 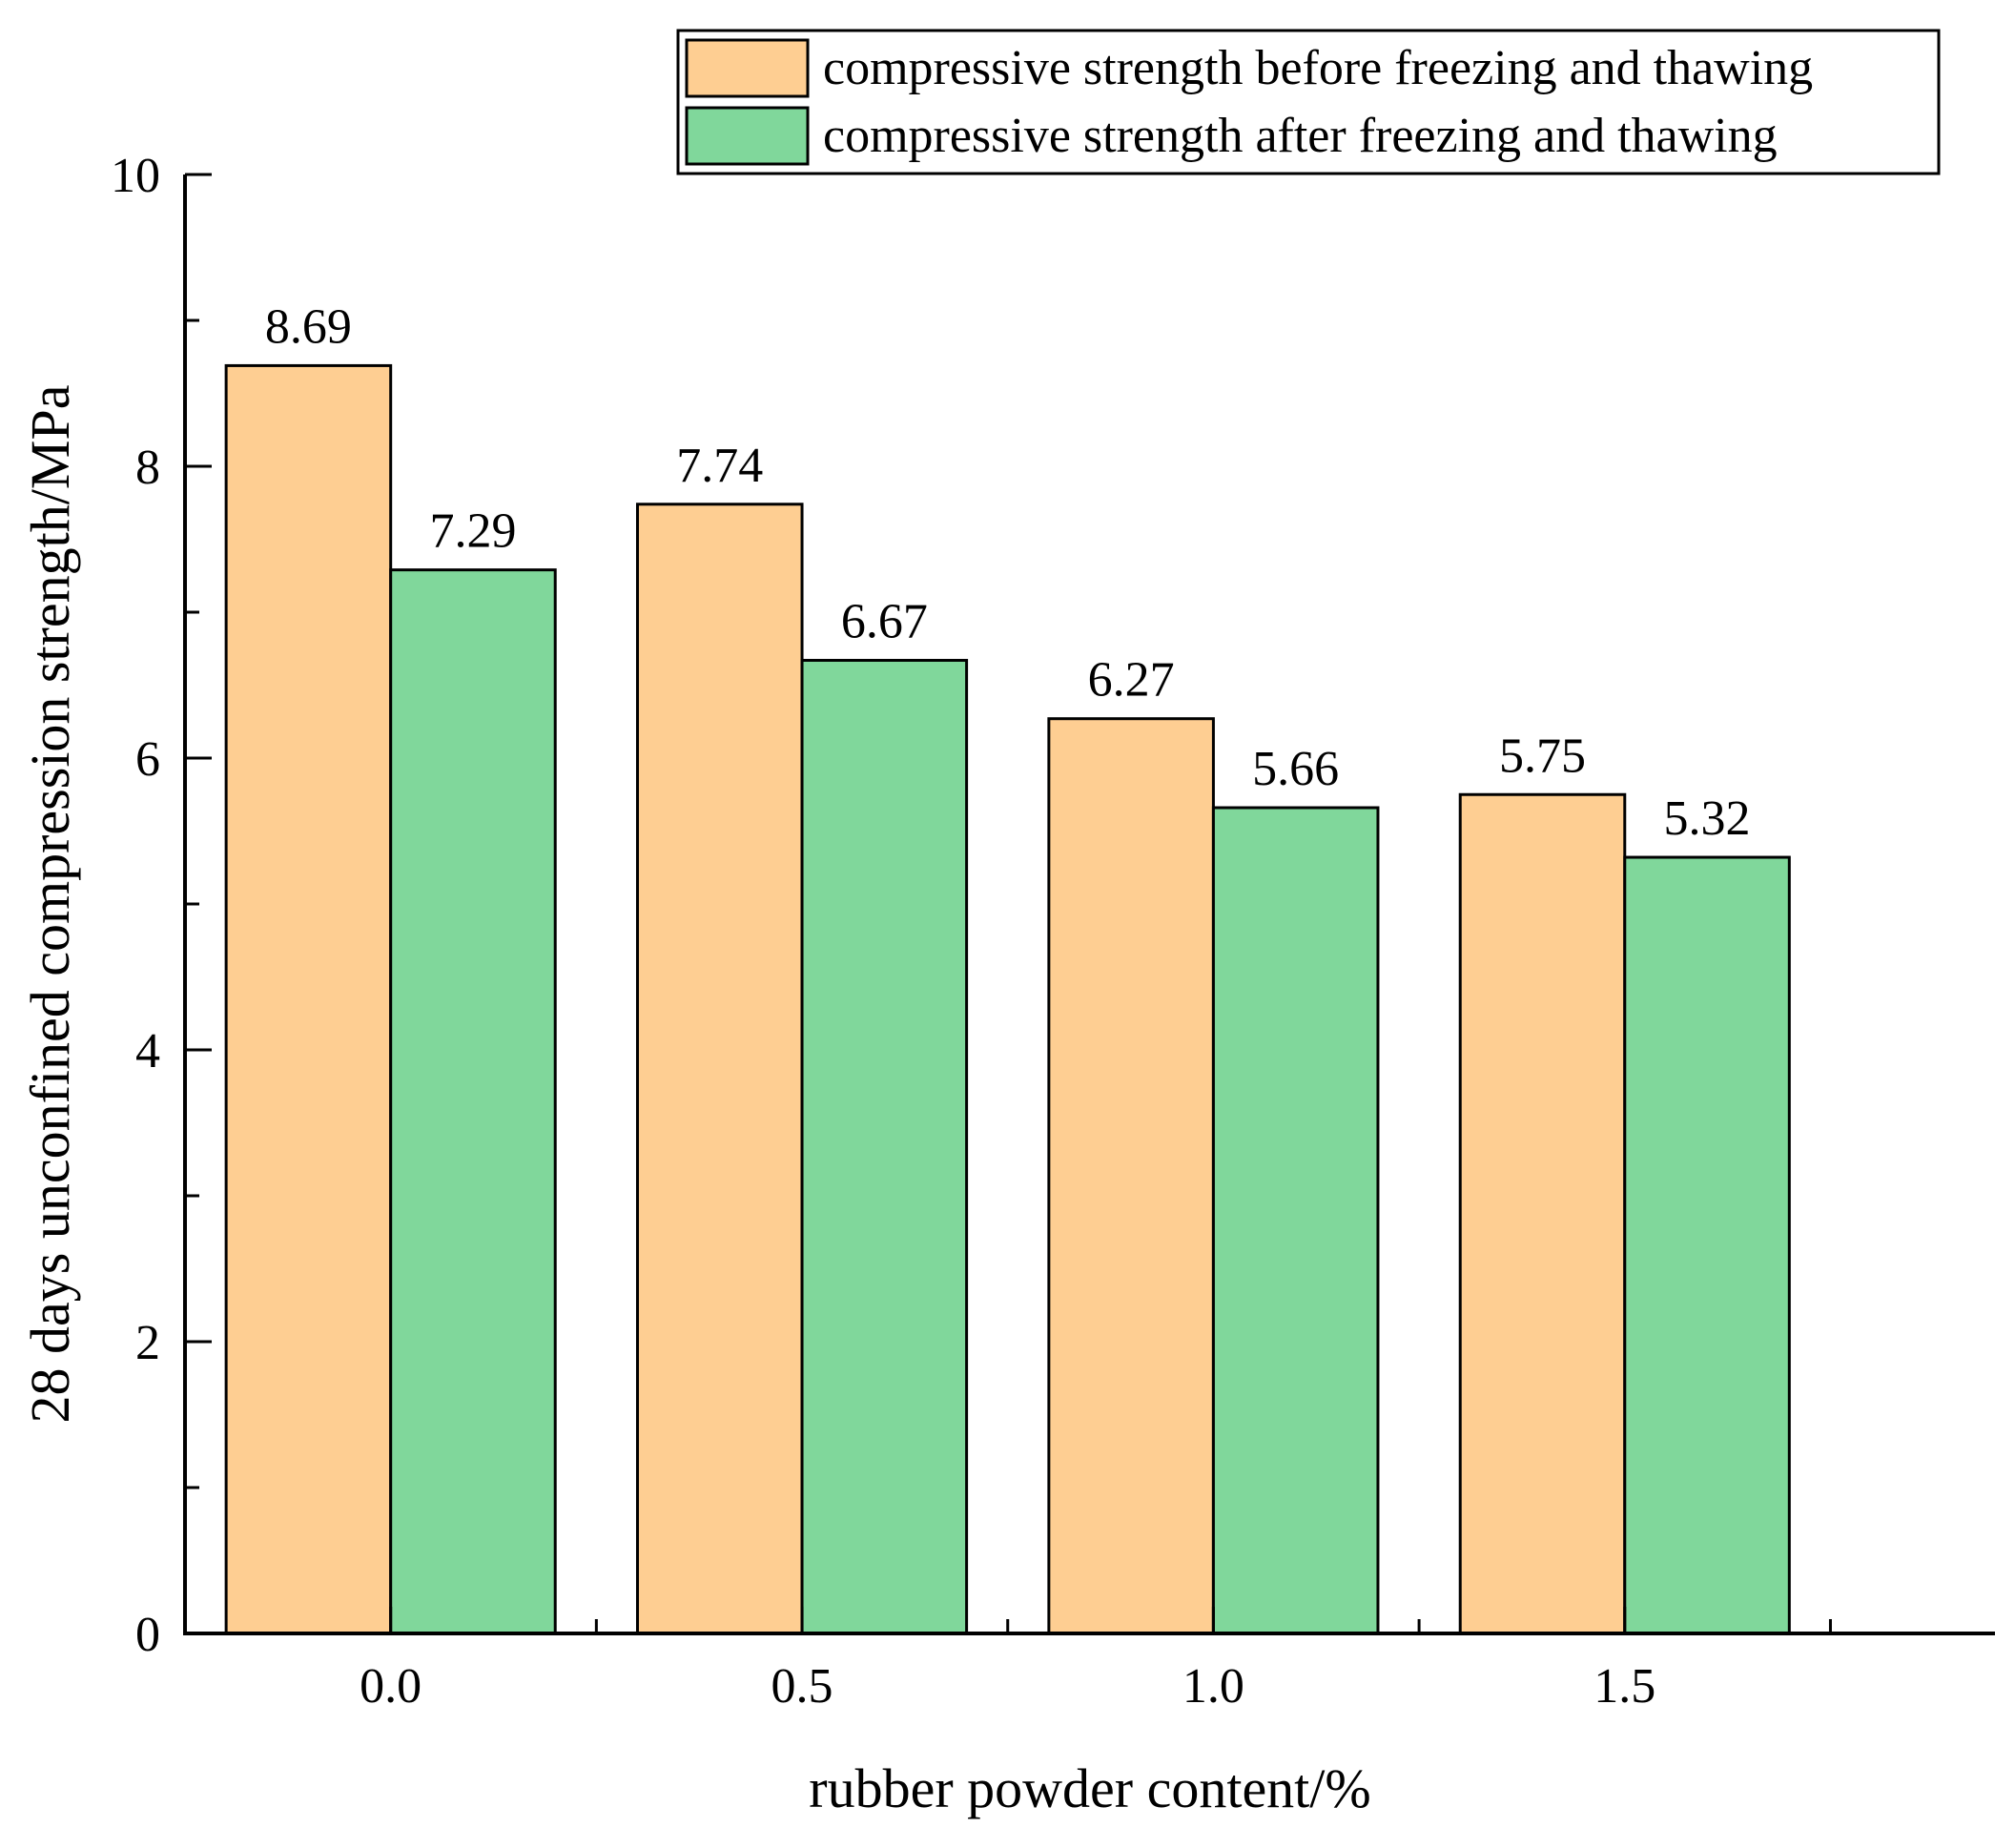 I want to click on data-label-before-1.5: 5.75, so click(x=1542, y=756).